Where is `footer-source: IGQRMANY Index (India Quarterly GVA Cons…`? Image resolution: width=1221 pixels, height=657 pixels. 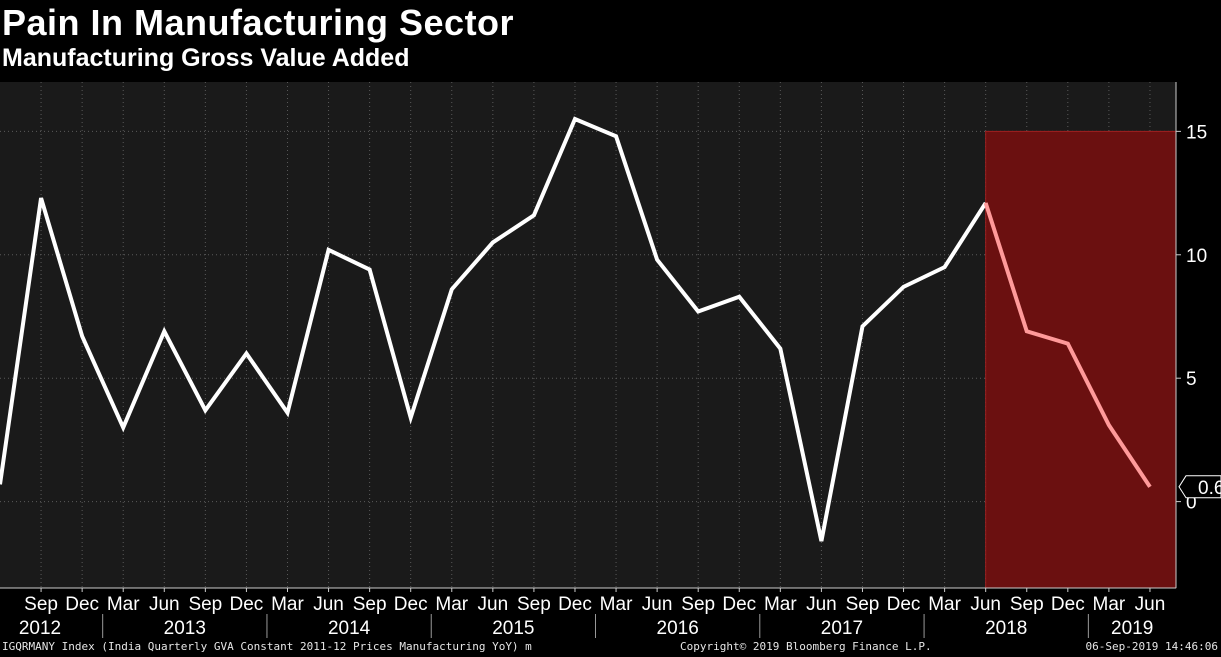
footer-source: IGQRMANY Index (India Quarterly GVA Cons… is located at coordinates (267, 646).